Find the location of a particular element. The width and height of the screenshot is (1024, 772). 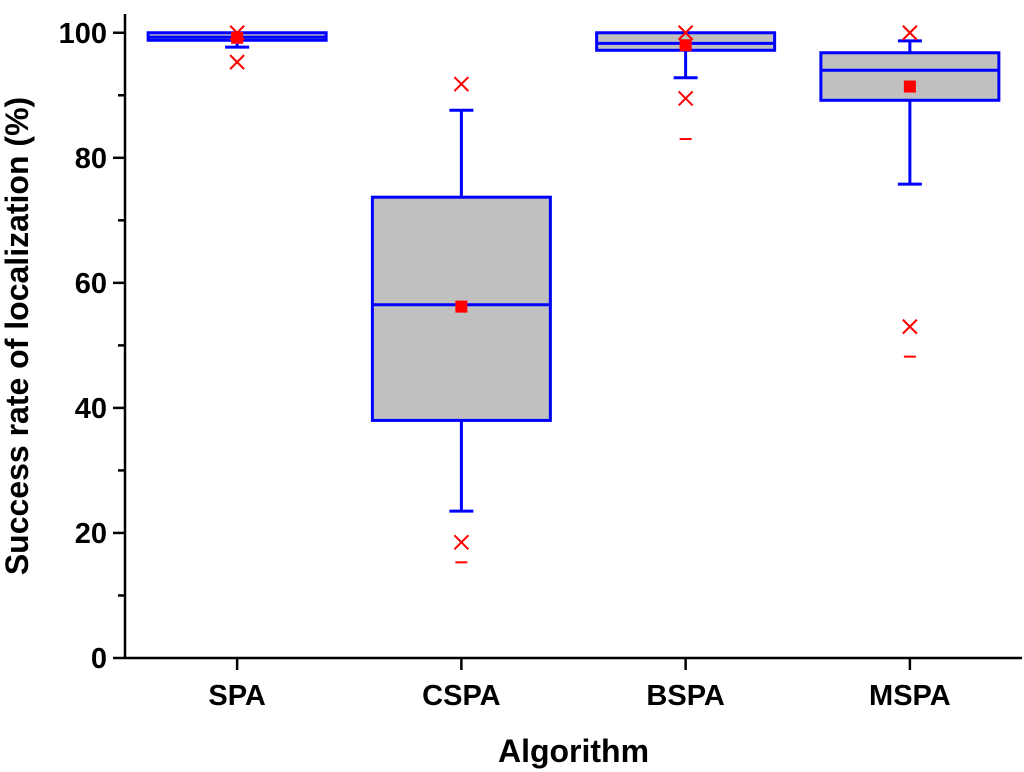

y-tick-label: 40 is located at coordinates (91, 409).